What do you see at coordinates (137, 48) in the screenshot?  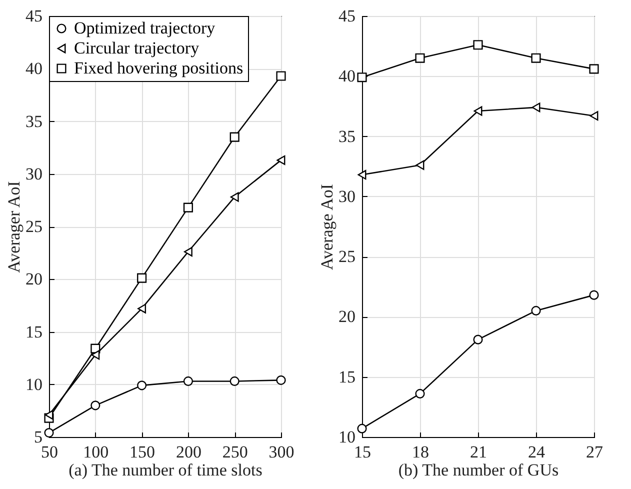 I see `legend-label: Circular trajectory` at bounding box center [137, 48].